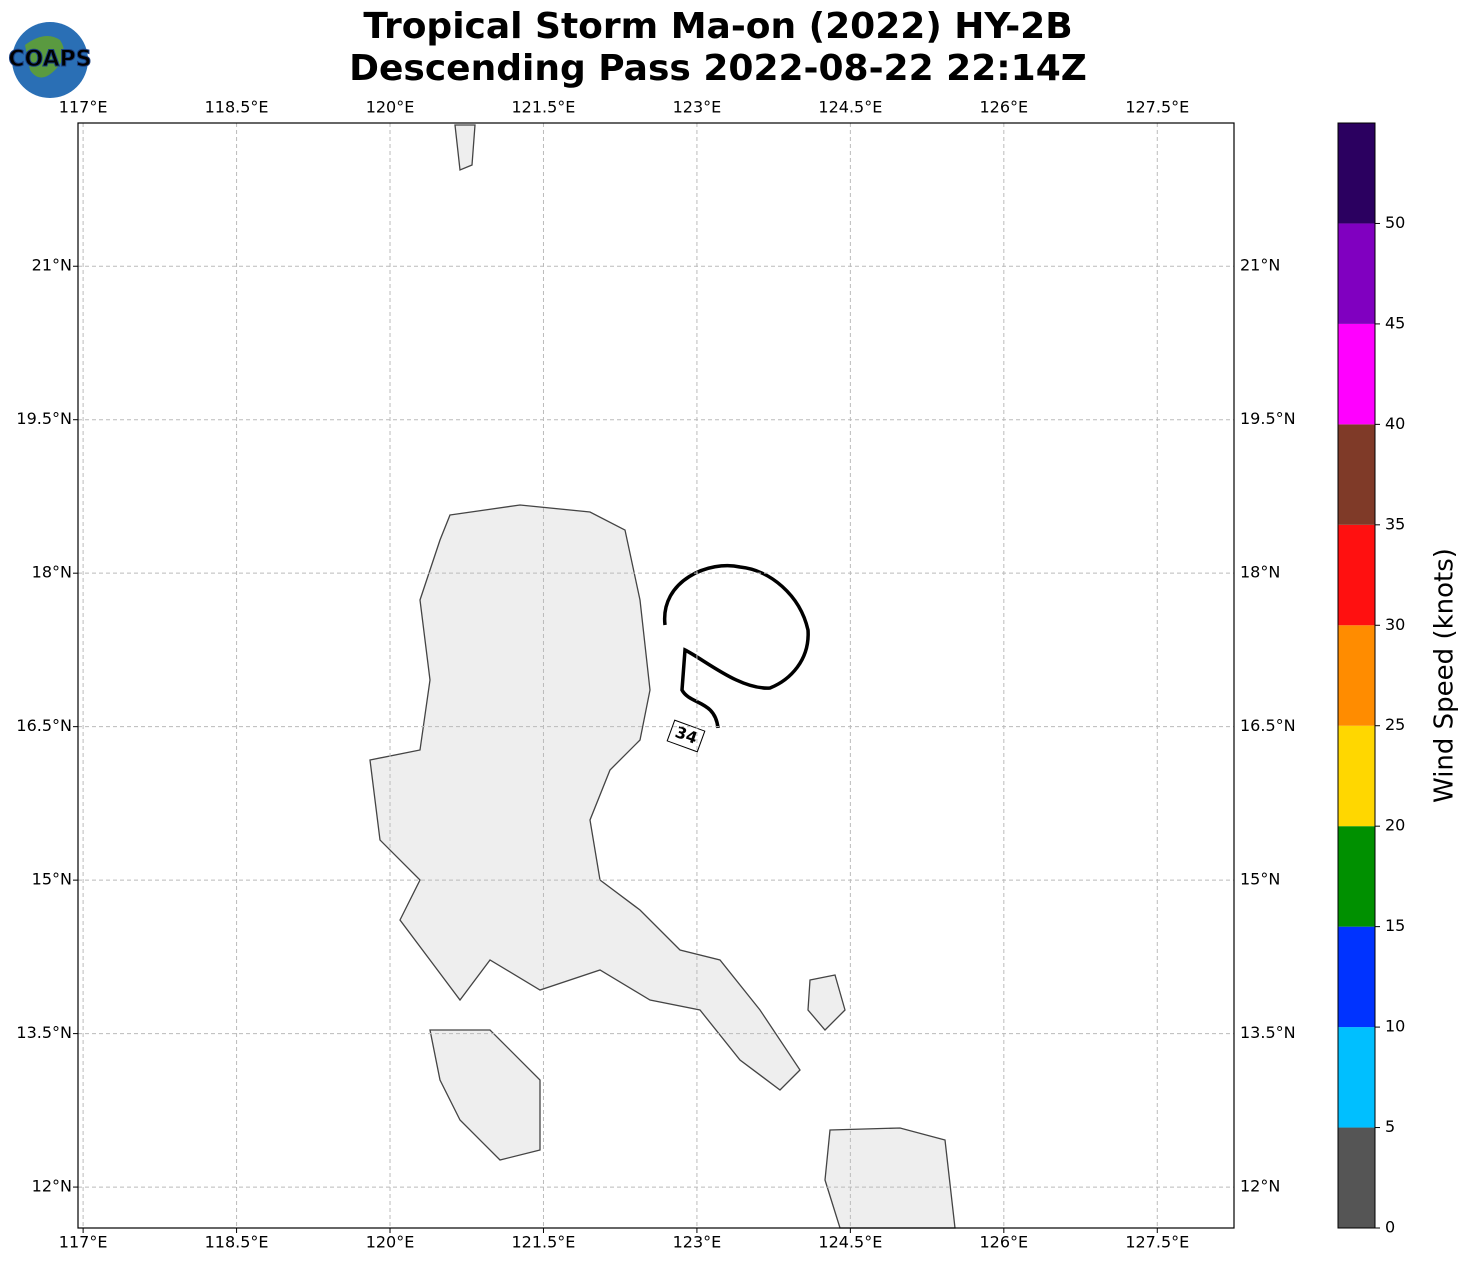  I want to click on contour-label-box, so click(686, 736).